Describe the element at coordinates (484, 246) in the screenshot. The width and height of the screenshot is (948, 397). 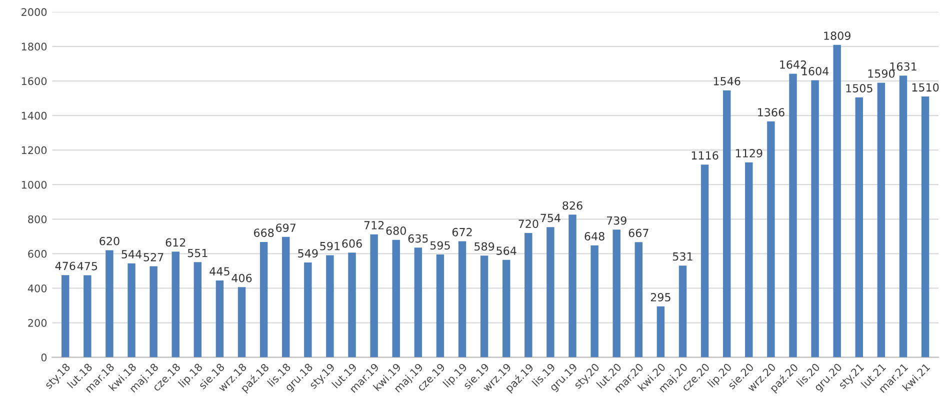
I see `data-label: 589` at that location.